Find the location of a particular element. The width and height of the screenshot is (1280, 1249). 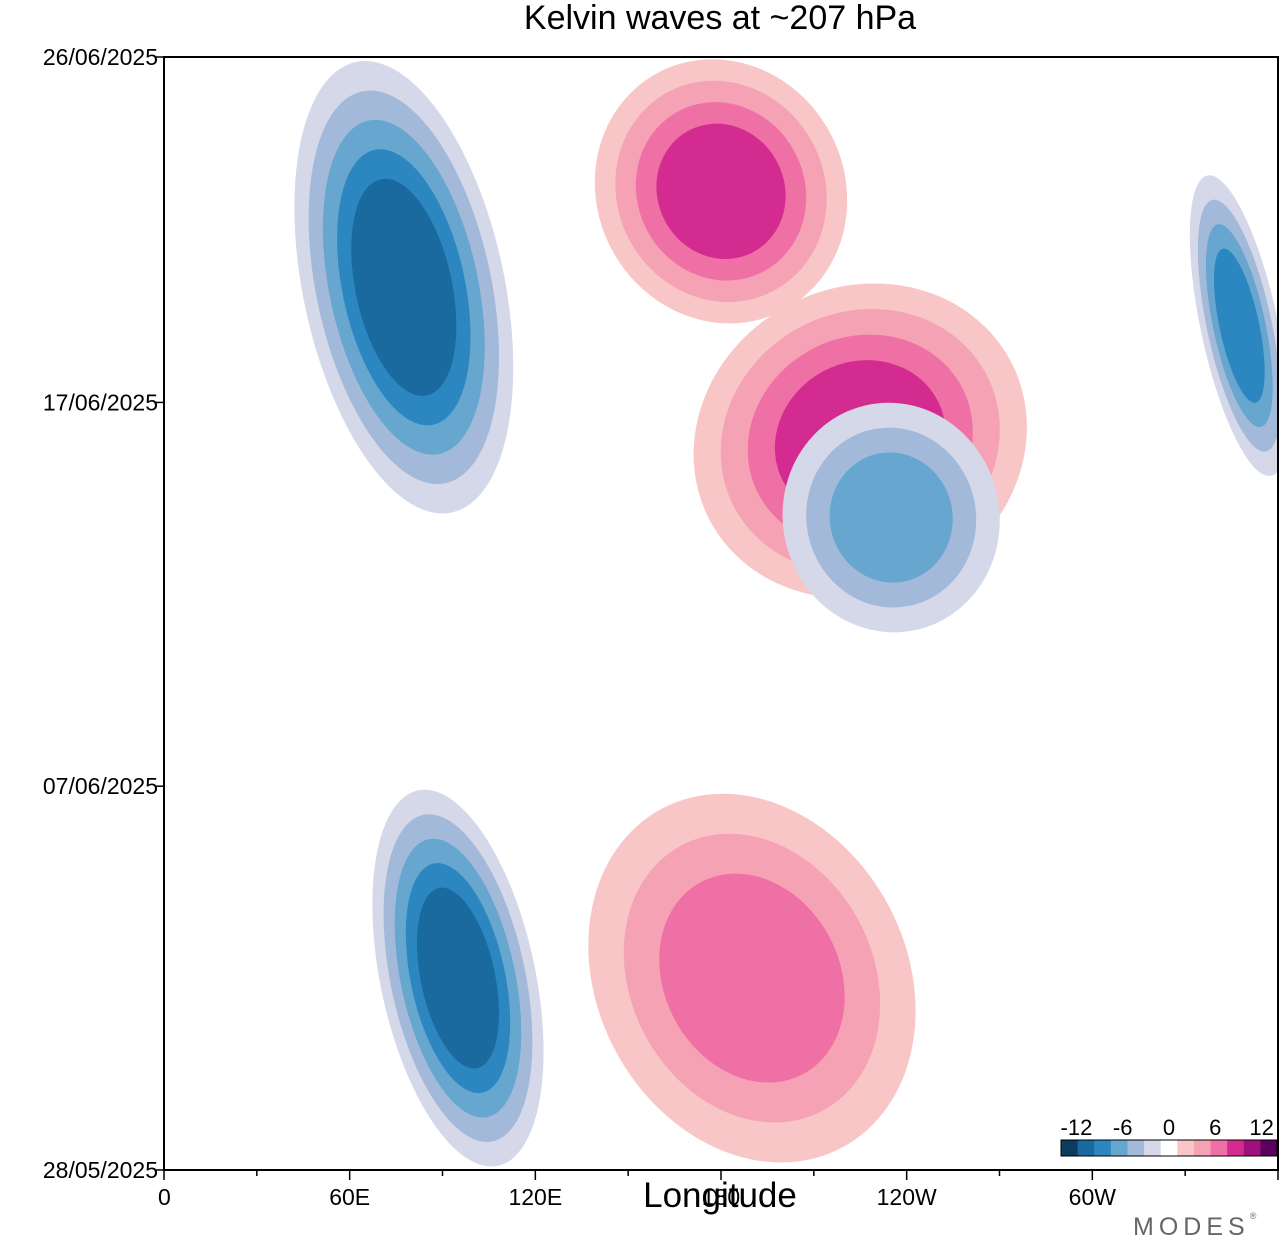

x-tick-label: 120E is located at coordinates (535, 1197).